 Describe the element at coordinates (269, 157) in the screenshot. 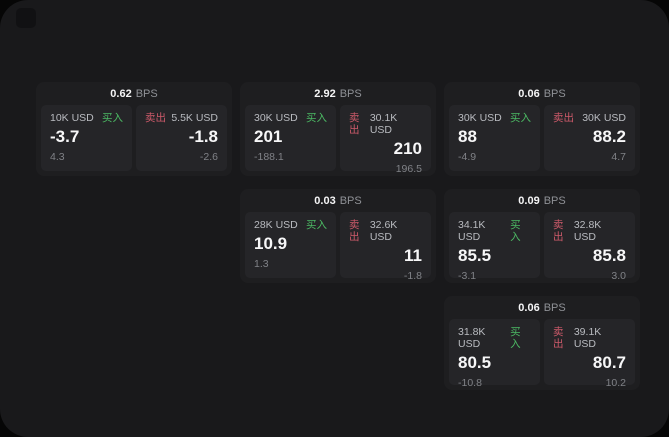

I see `buy-sub-value: -188.1` at that location.